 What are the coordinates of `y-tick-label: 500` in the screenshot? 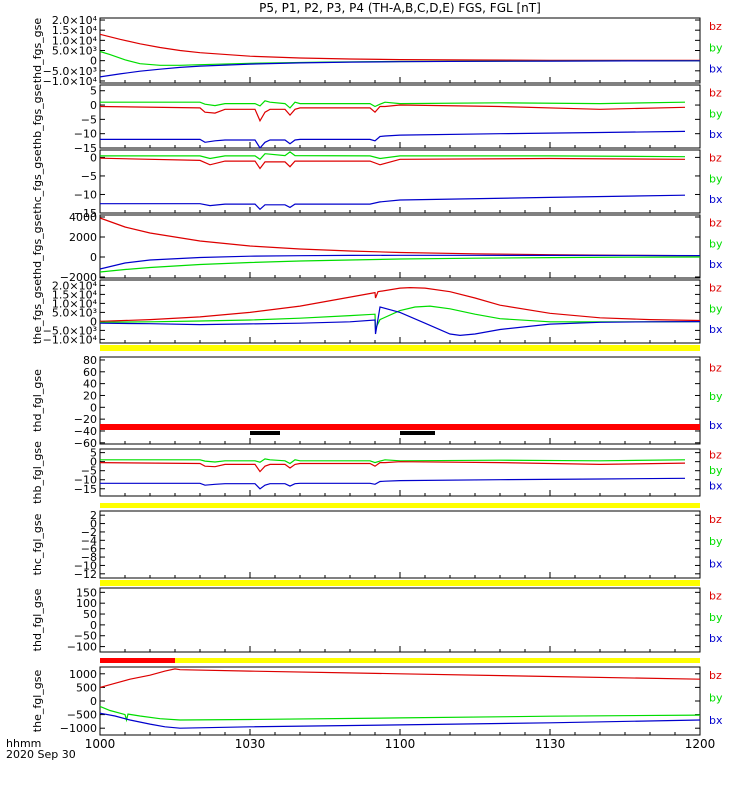 It's located at (86, 687).